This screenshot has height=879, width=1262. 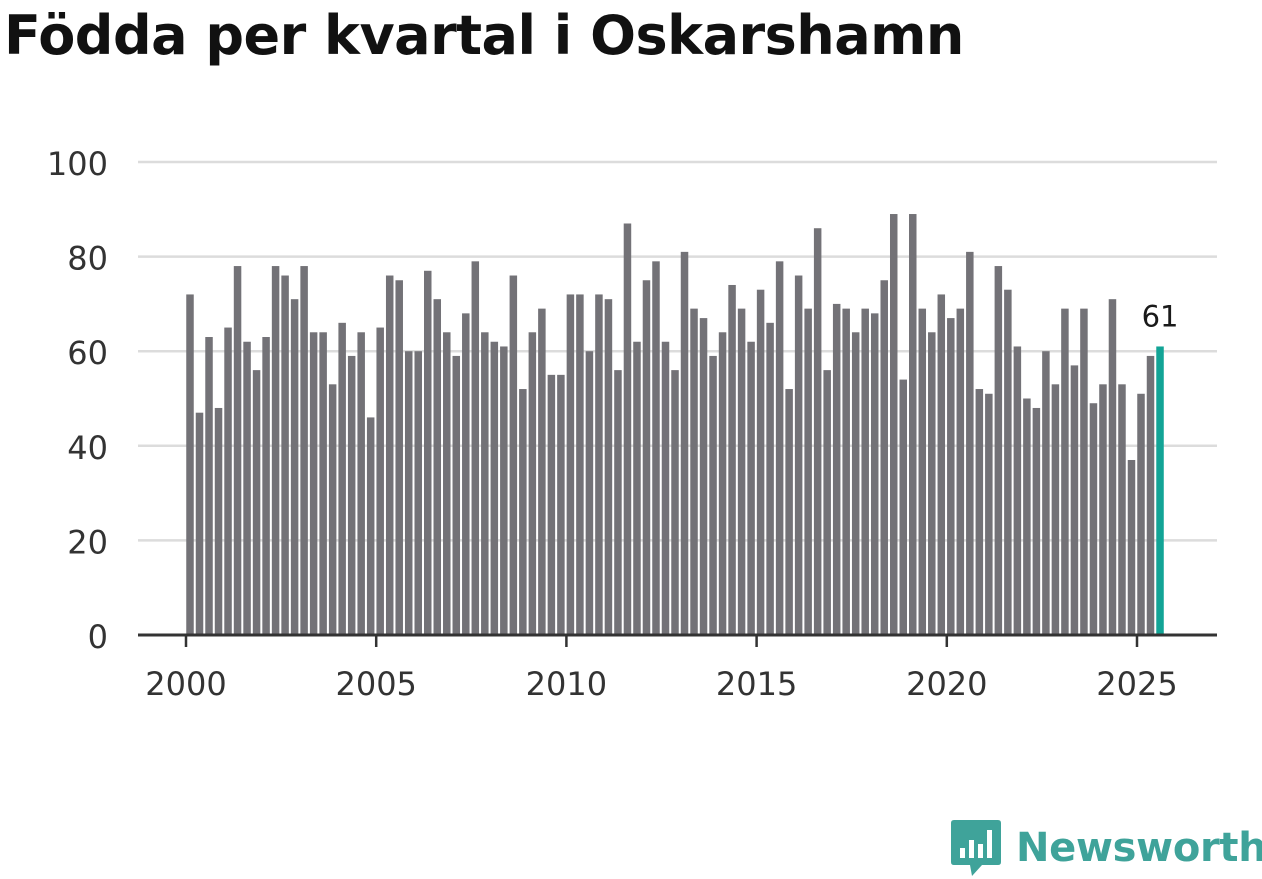 What do you see at coordinates (87, 353) in the screenshot?
I see `y-tick-label: 60` at bounding box center [87, 353].